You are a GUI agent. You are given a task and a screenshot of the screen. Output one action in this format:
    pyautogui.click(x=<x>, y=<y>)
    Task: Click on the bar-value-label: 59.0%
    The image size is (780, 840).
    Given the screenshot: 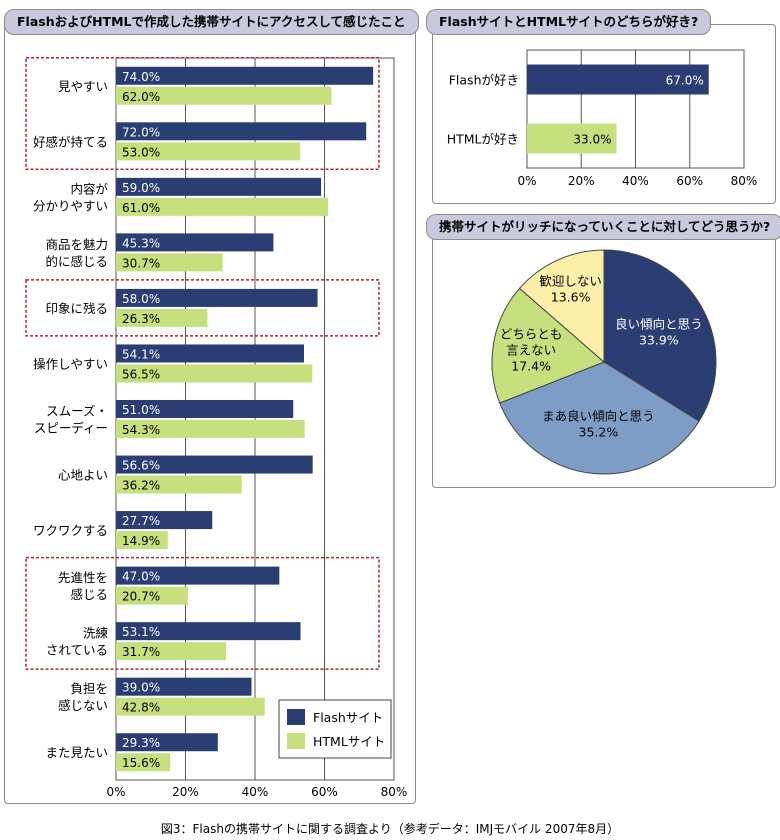 What is the action you would take?
    pyautogui.click(x=141, y=188)
    